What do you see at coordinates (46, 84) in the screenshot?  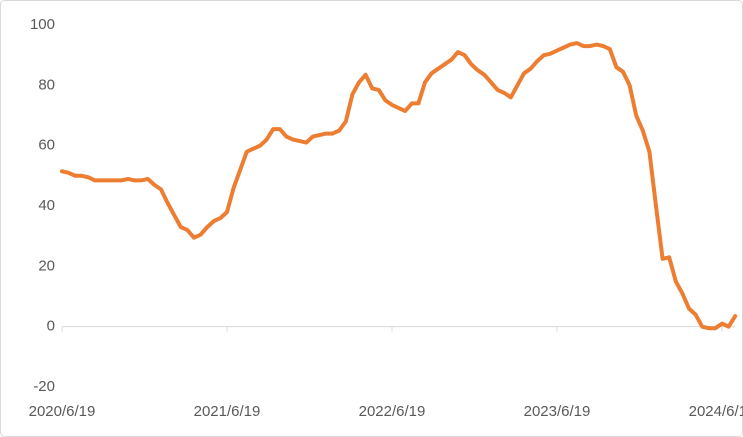 I see `y-tick-label: 80` at bounding box center [46, 84].